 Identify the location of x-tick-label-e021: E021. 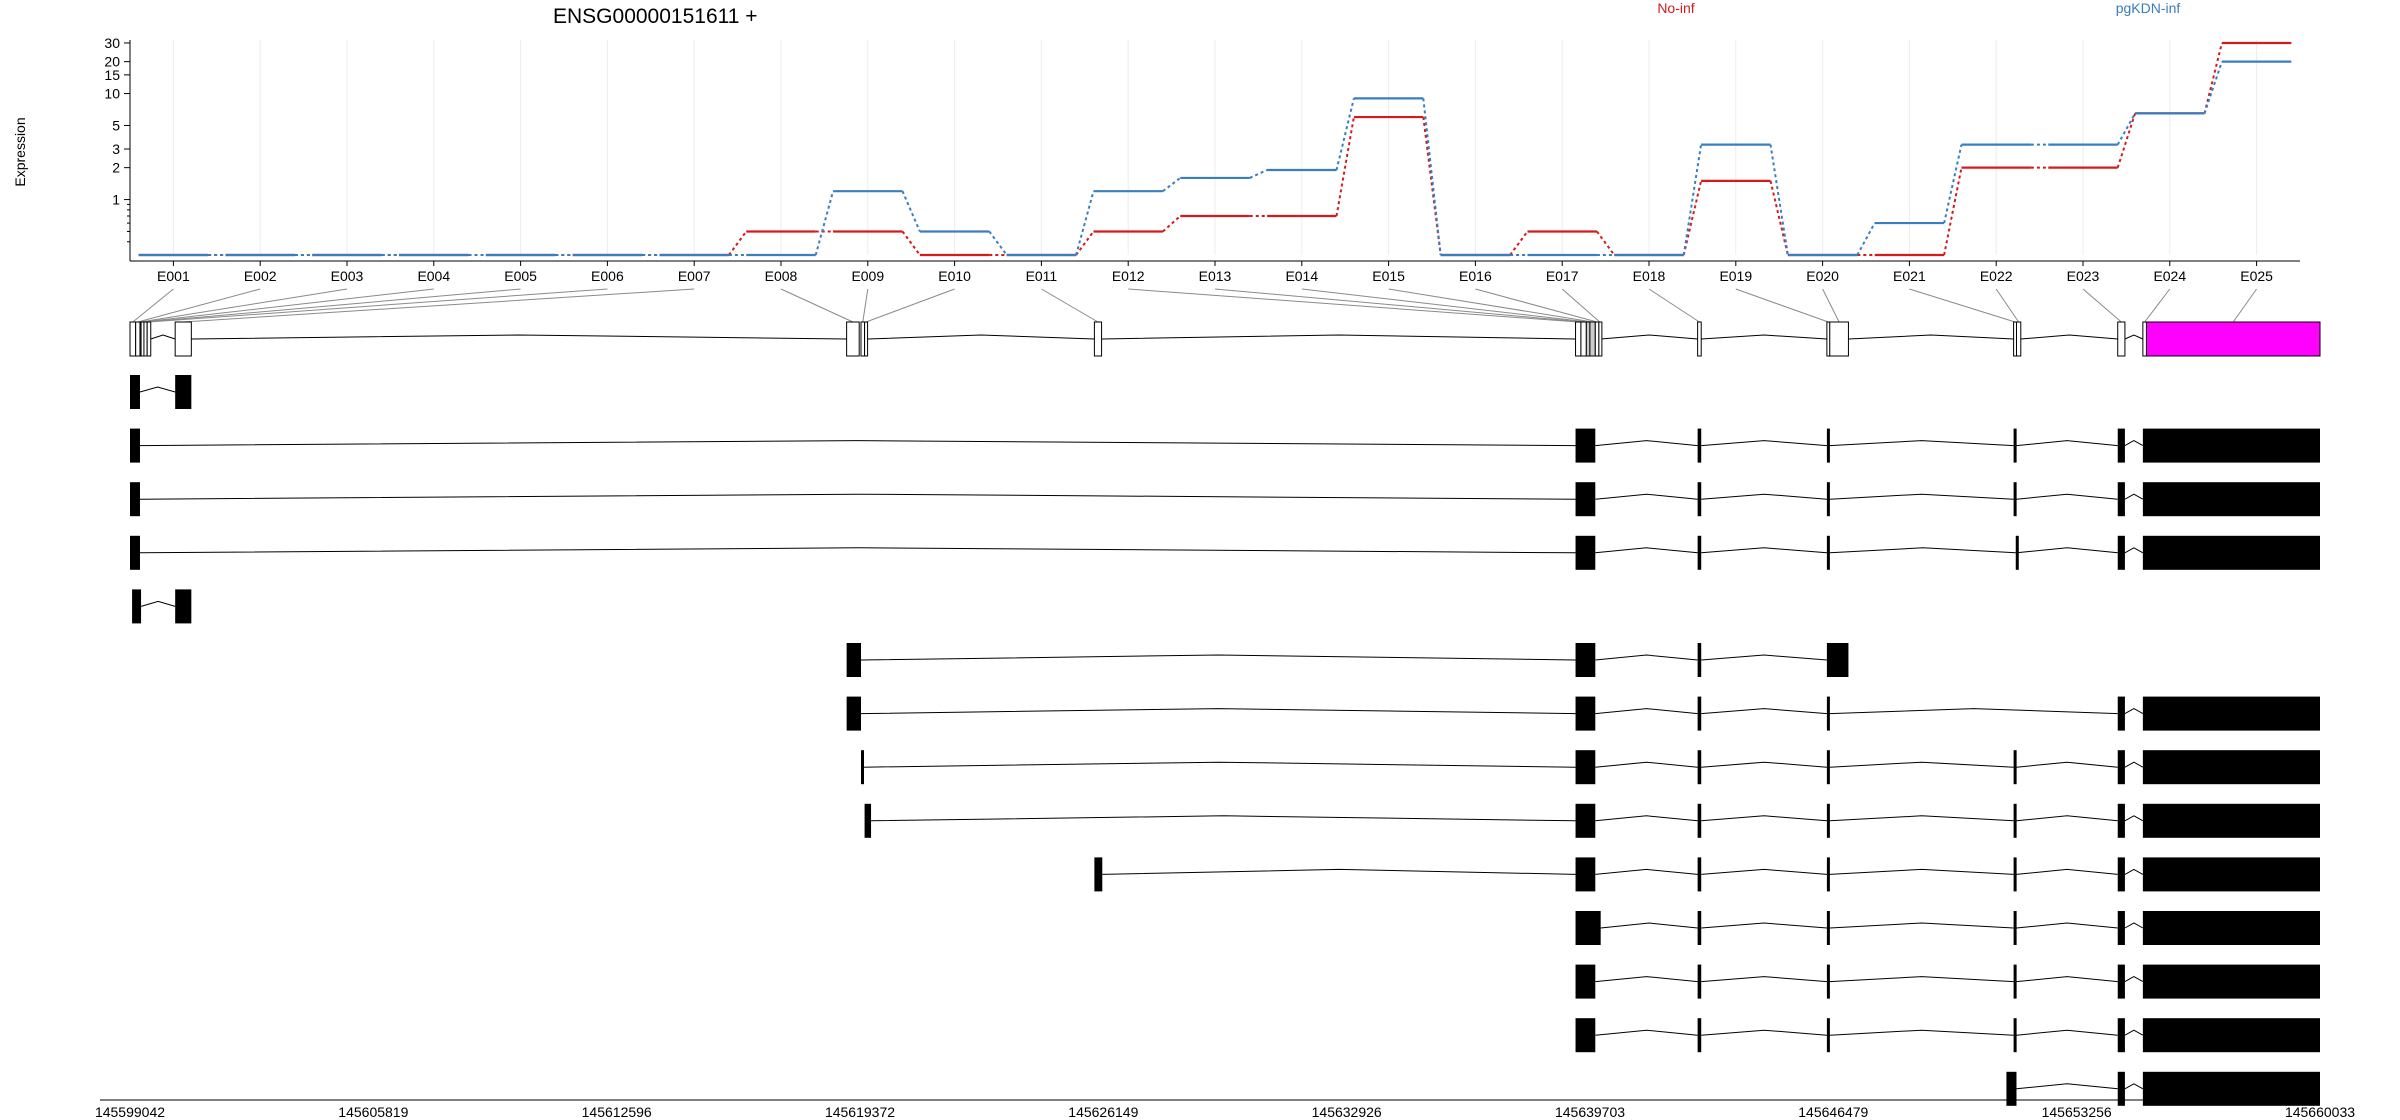
(1909, 276).